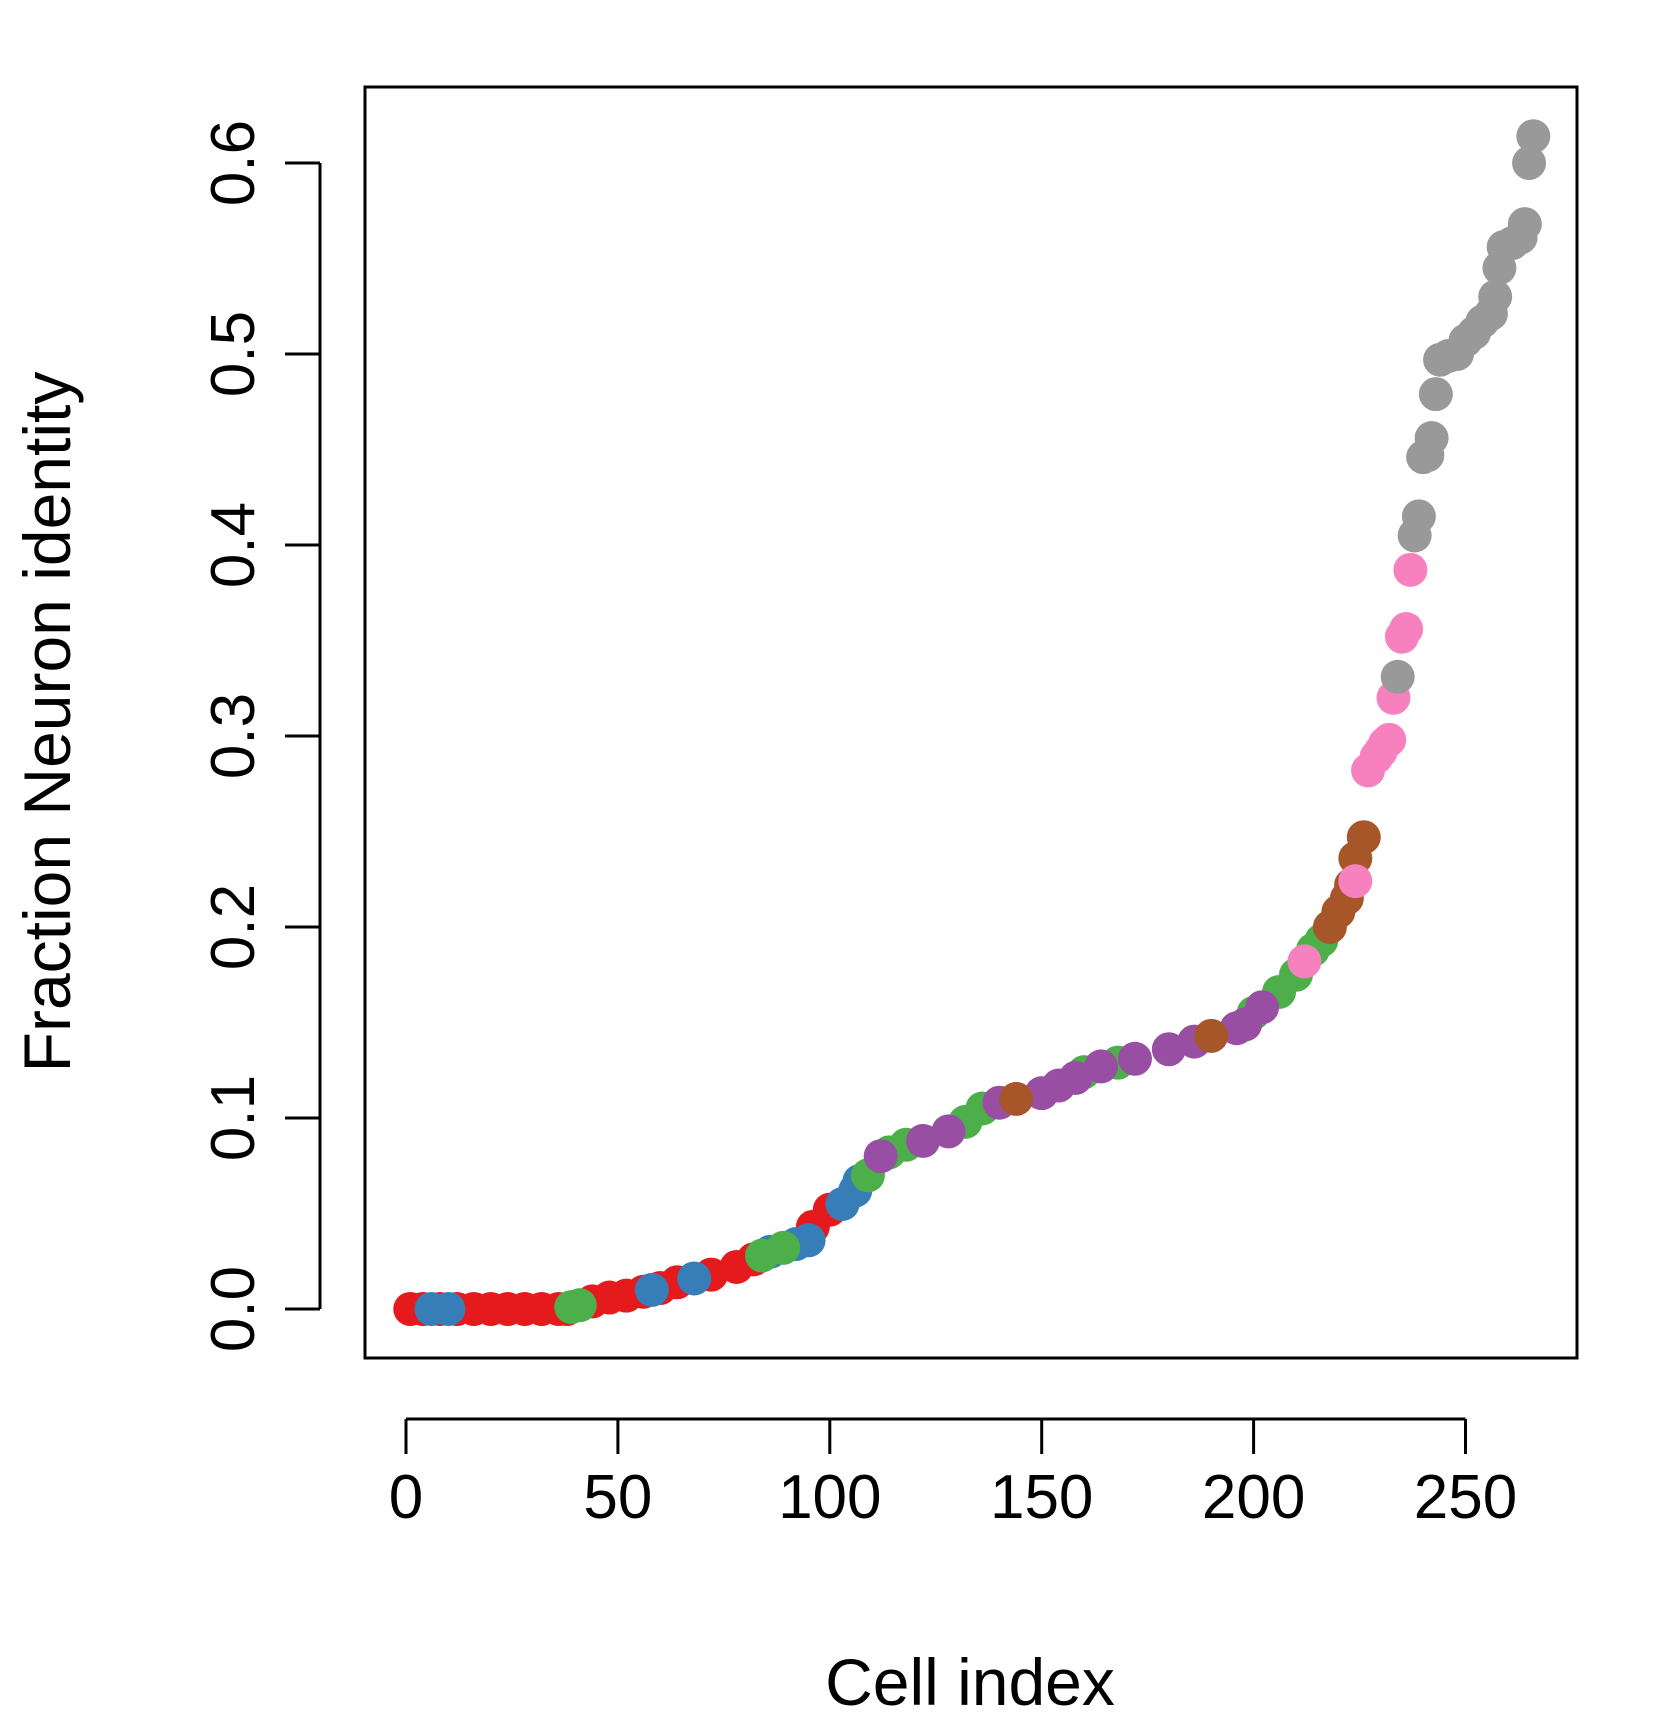 This screenshot has width=1661, height=1718. Describe the element at coordinates (970, 1681) in the screenshot. I see `x-axis-title: Cell index` at that location.